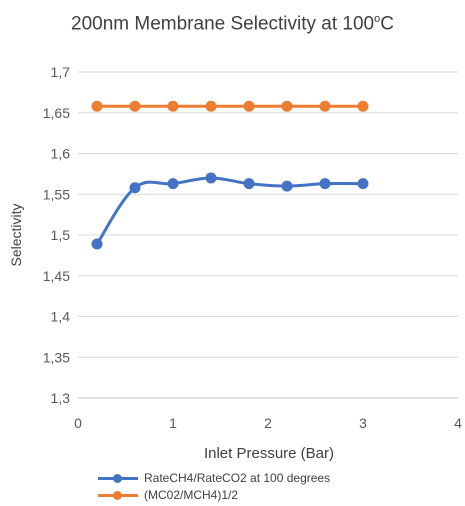 The image size is (465, 506). Describe the element at coordinates (56, 194) in the screenshot. I see `y-tick-label: 1,55` at that location.